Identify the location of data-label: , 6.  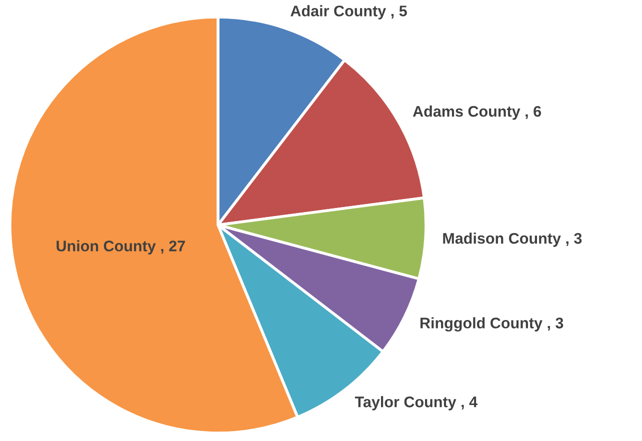
(534, 112).